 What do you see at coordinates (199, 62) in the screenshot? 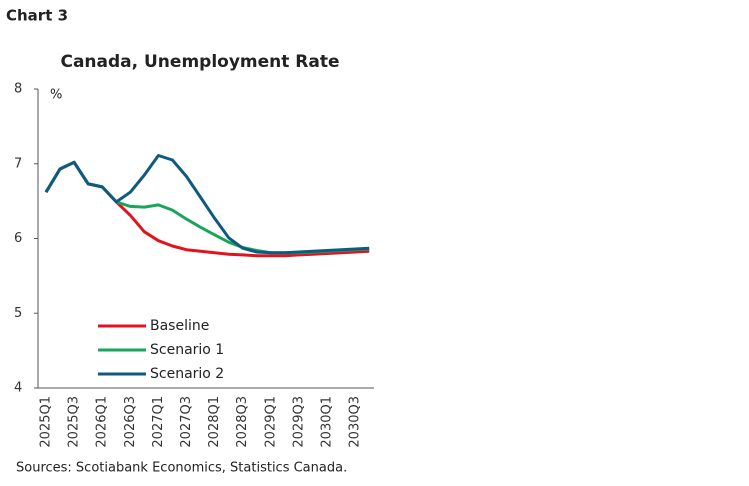
I see `chart-title: Canada, Unemployment Rate` at bounding box center [199, 62].